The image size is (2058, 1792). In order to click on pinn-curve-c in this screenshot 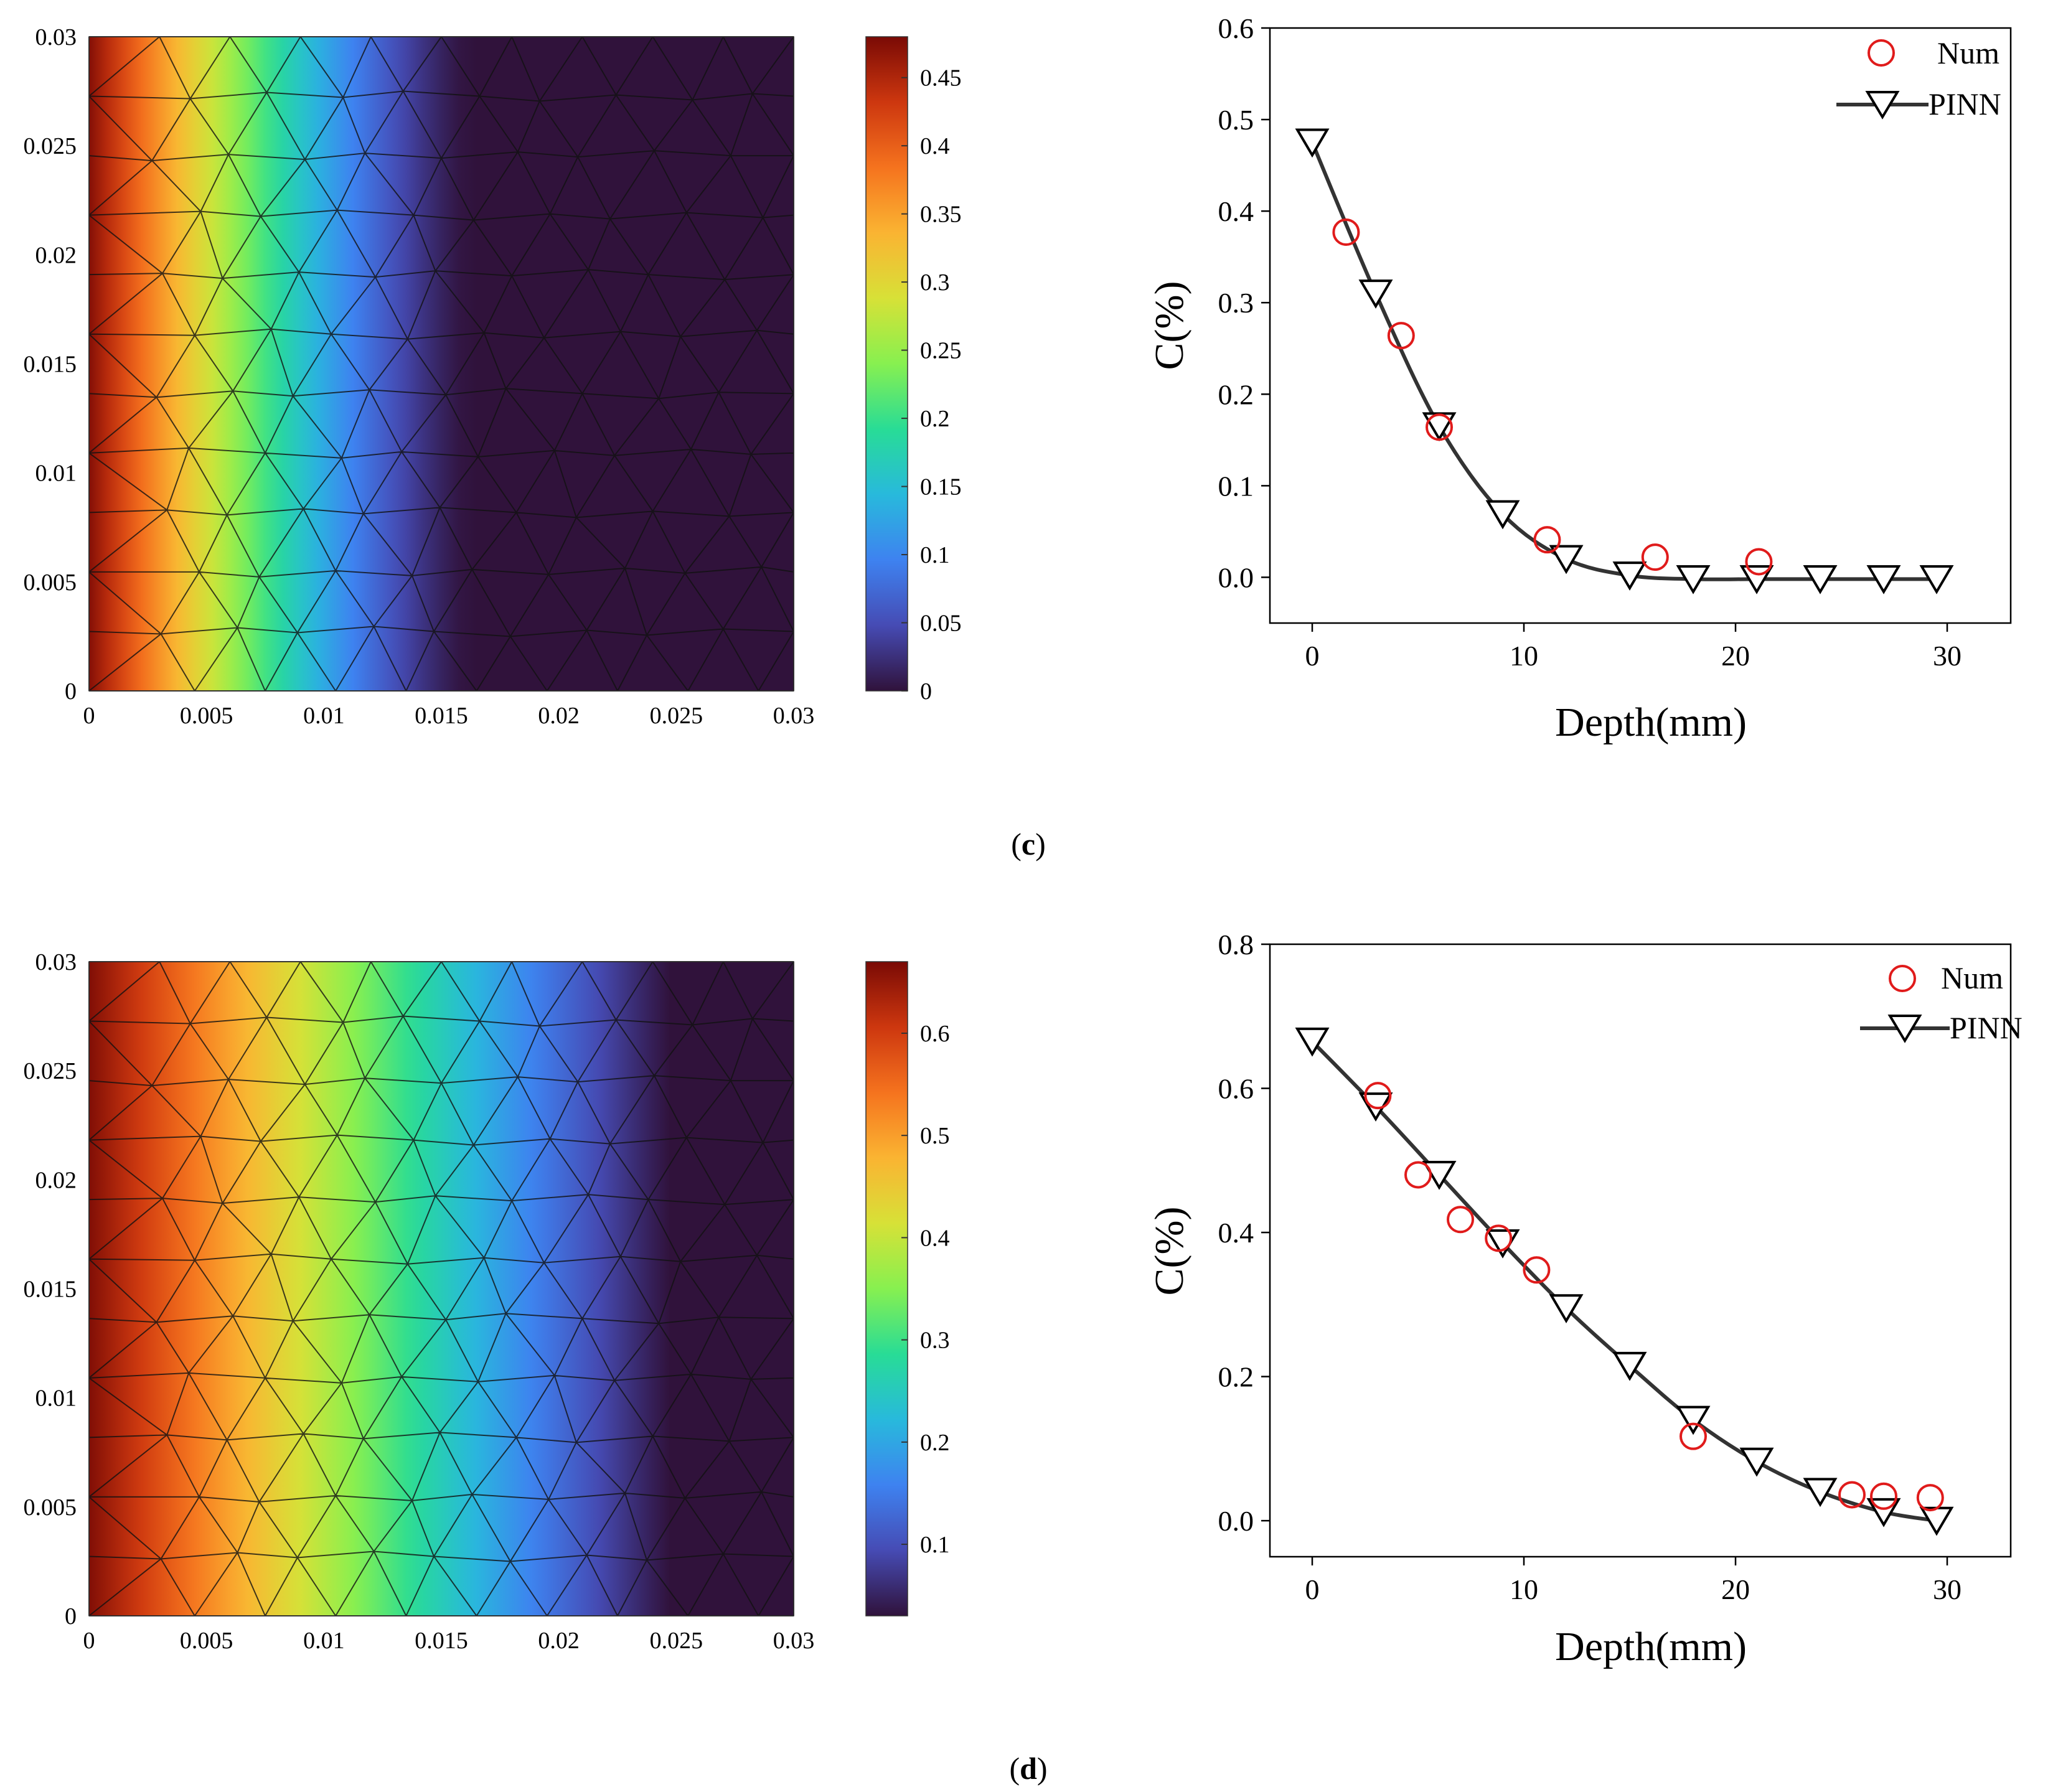, I will do `click(1624, 361)`.